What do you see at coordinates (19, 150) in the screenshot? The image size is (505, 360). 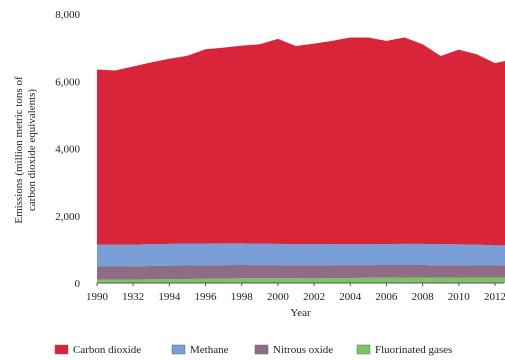 I see `y-axis-label-line: Emissions (million metric tons of` at bounding box center [19, 150].